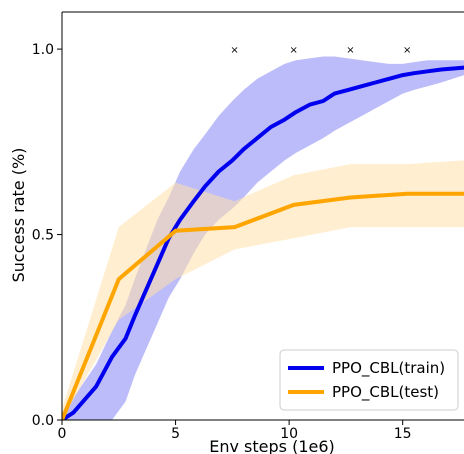 The image size is (464, 454). What do you see at coordinates (388, 368) in the screenshot?
I see `legend-label: PPO_CBL(train)` at bounding box center [388, 368].